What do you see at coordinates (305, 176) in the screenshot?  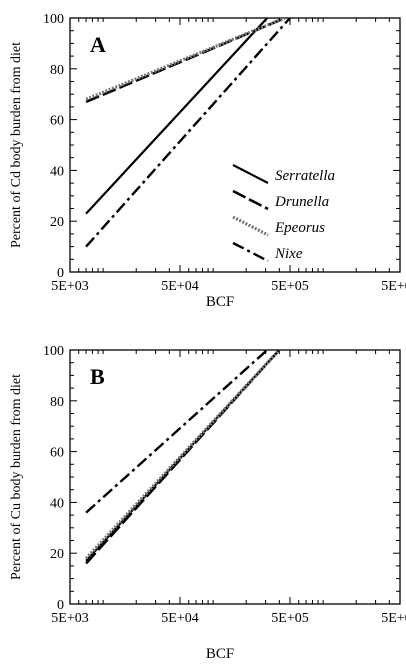 I see `legend-label-serratella: Serratella` at bounding box center [305, 176].